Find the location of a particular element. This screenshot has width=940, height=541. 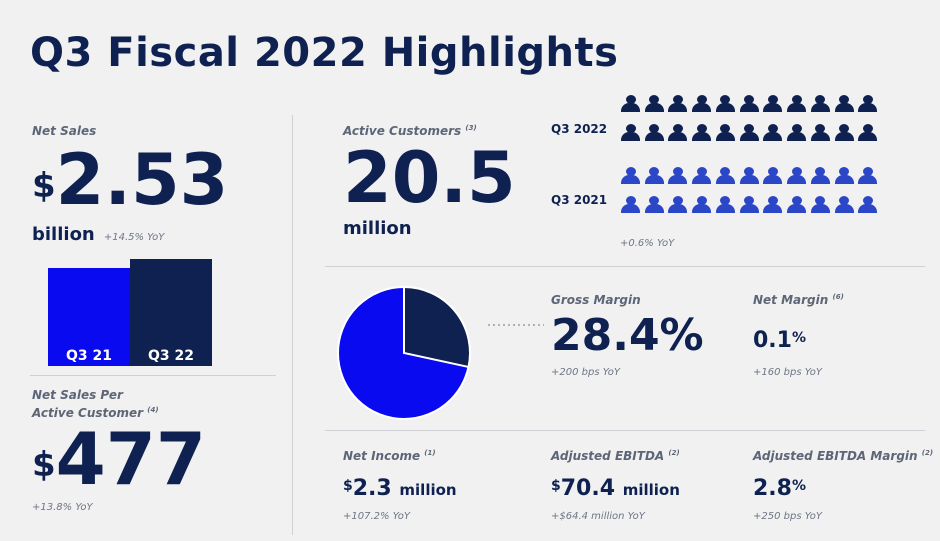

people-grid-2021 is located at coordinates (749, 200).